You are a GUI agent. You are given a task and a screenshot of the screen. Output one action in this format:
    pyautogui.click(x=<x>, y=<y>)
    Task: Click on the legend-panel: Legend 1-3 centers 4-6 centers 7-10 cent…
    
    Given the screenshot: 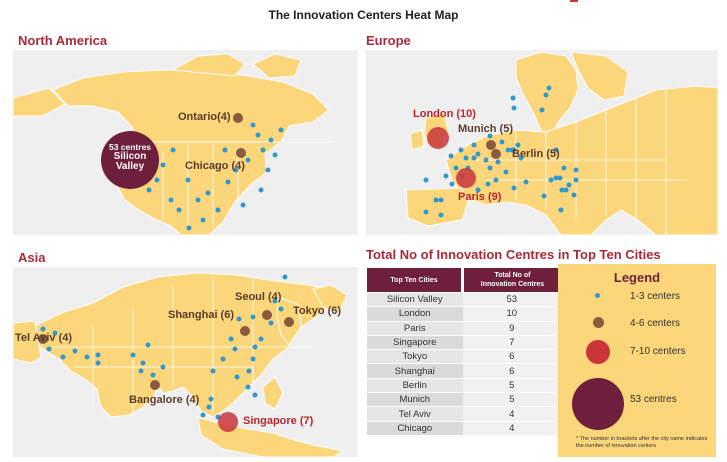 What is the action you would take?
    pyautogui.click(x=637, y=360)
    